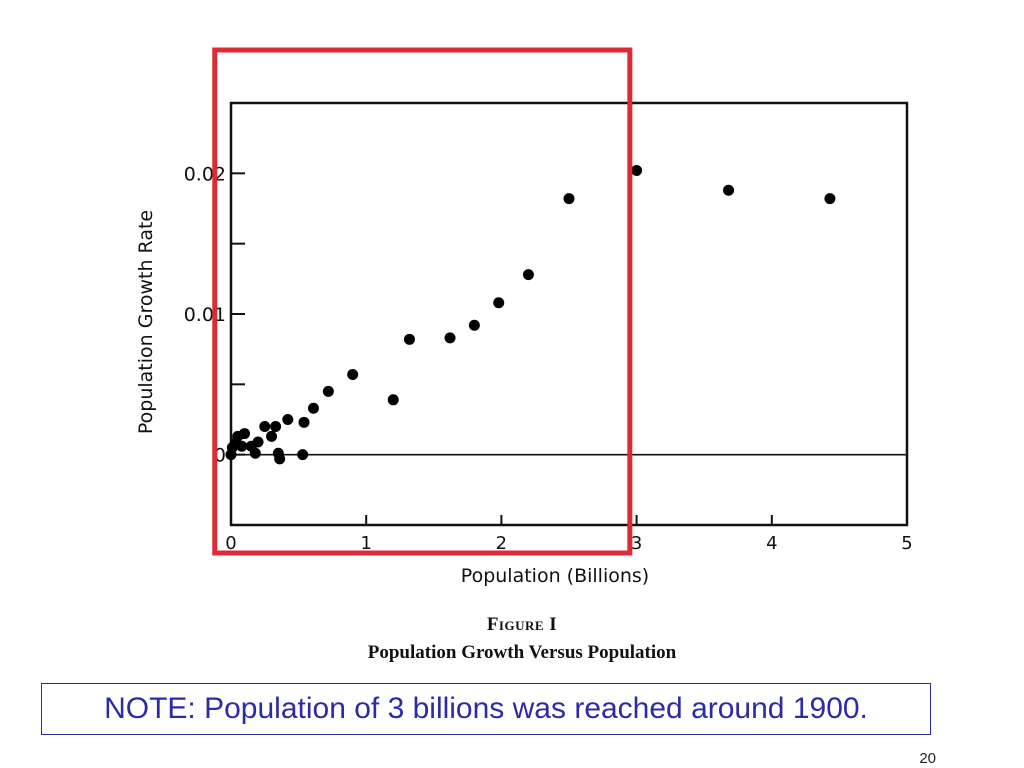 This screenshot has width=1024, height=768. I want to click on x-tick-label: 0, so click(230, 543).